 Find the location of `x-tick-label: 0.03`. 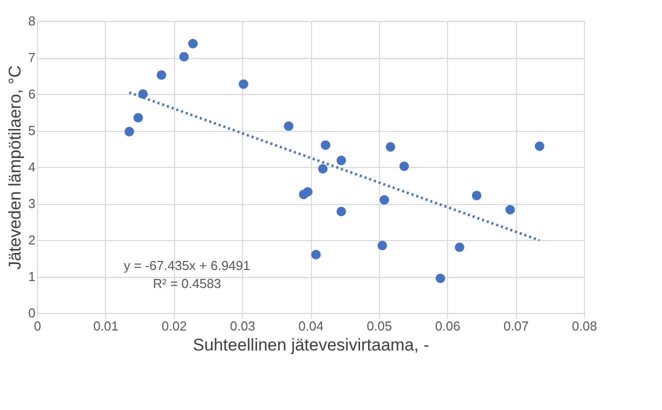

x-tick-label: 0.03 is located at coordinates (243, 326).